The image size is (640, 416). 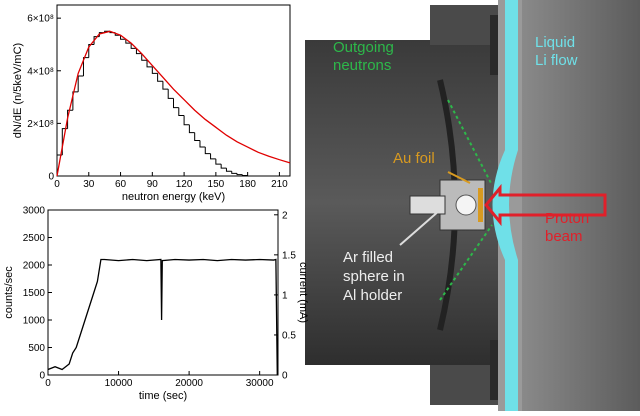 I want to click on x-axis-label: time (sec), so click(x=163, y=396).